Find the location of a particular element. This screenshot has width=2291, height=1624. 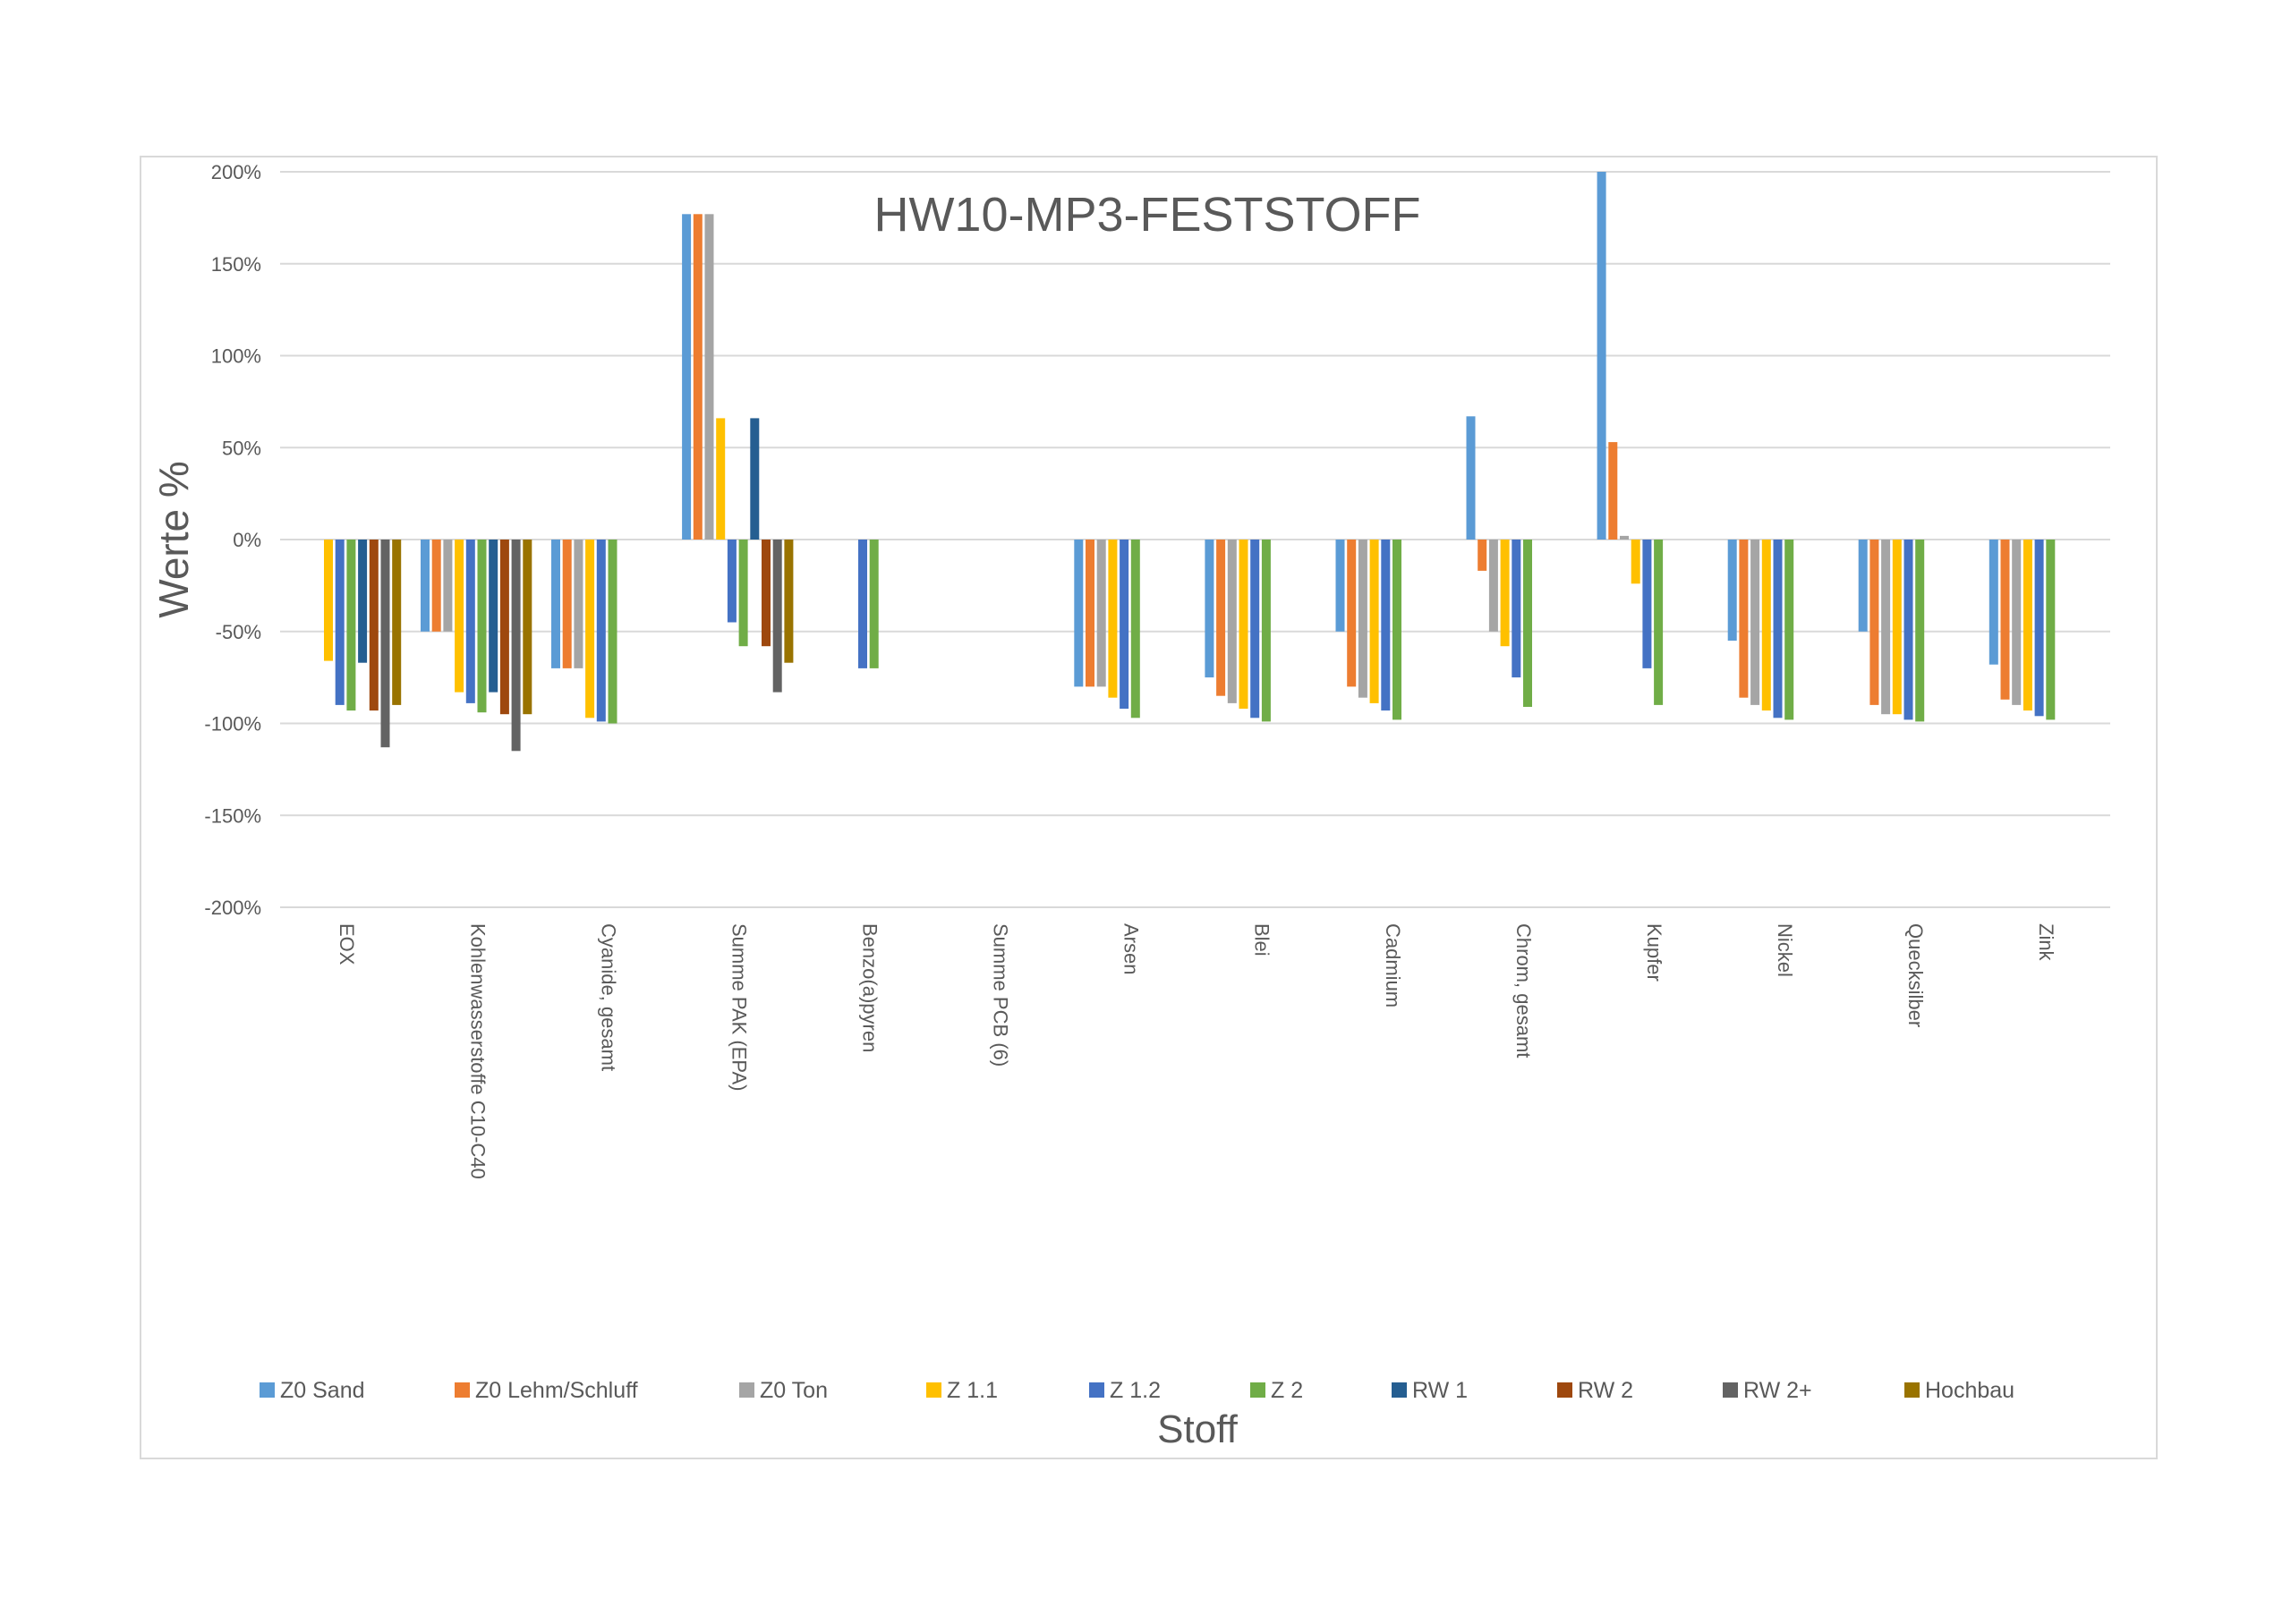

x-tick-label: Quecksilber is located at coordinates (1915, 975).